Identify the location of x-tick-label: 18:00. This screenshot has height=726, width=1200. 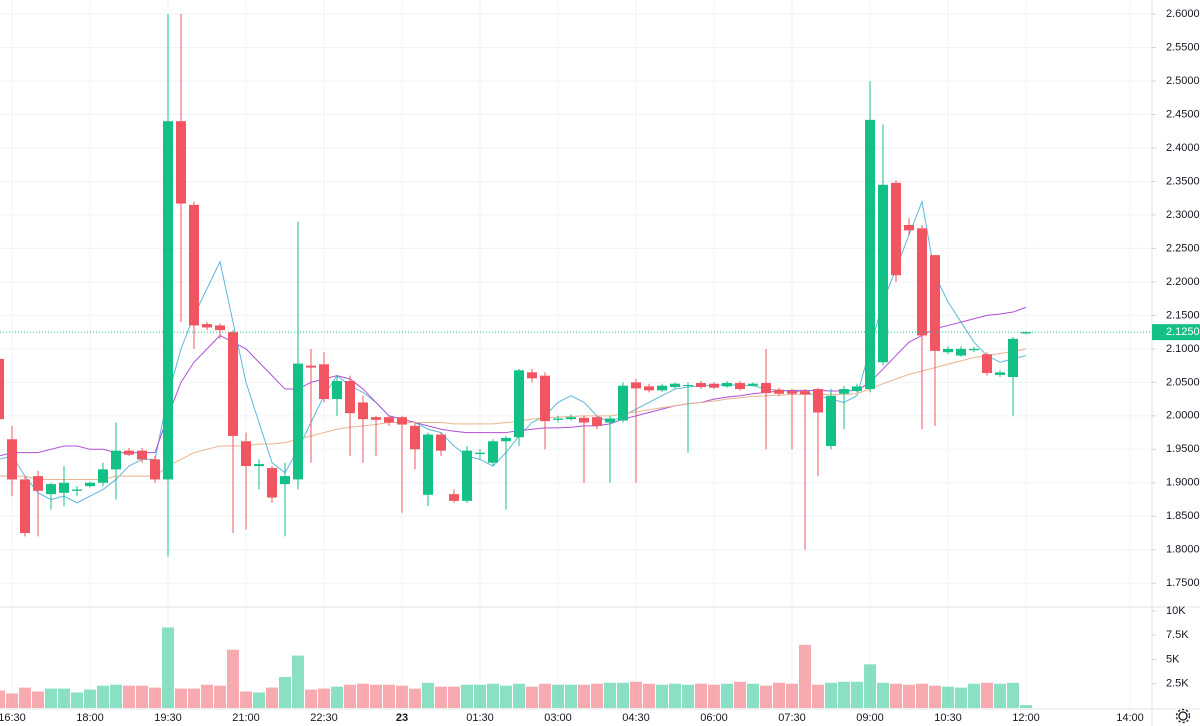
(90, 718).